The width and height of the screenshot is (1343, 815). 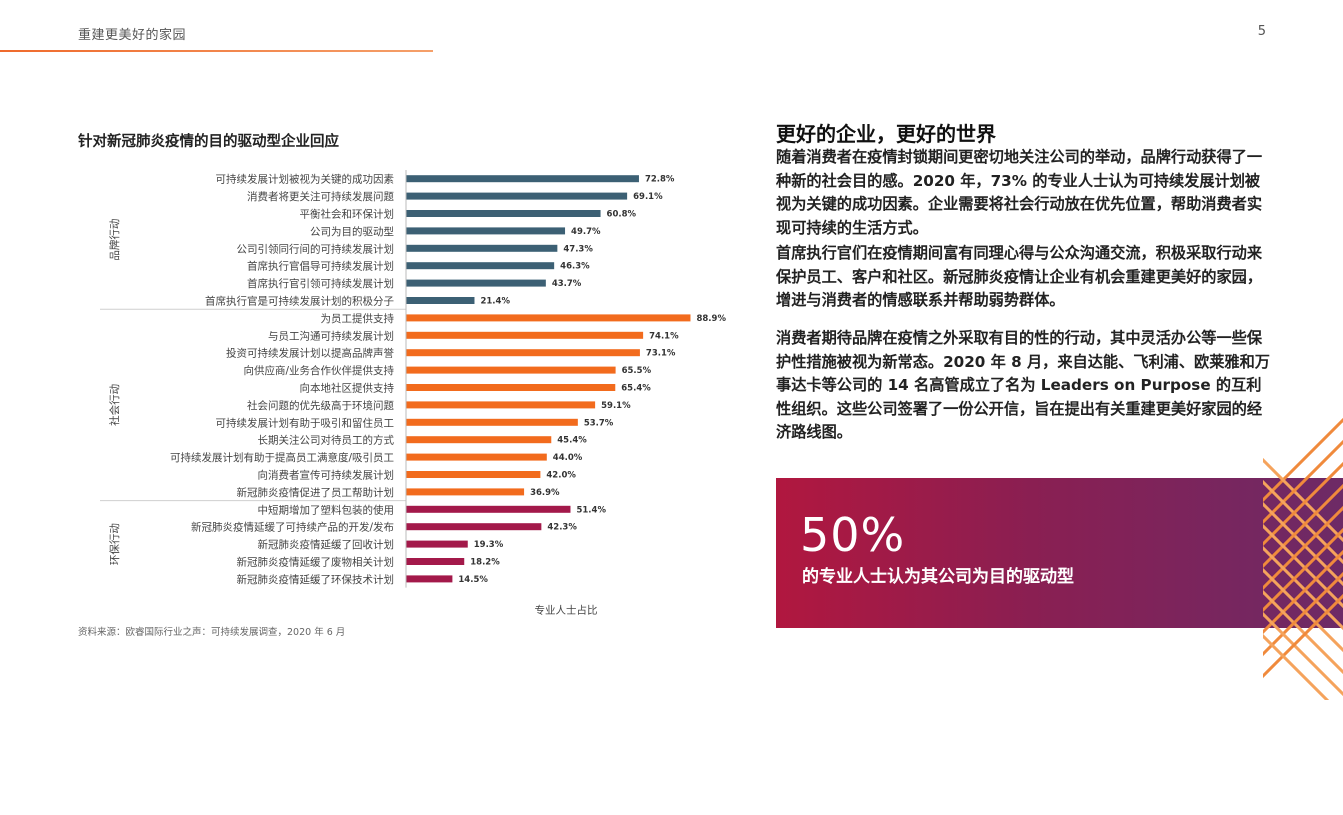 I want to click on category-label: 新冠肺炎疫情延缓了可持续产品的开发/发布, so click(x=292, y=527).